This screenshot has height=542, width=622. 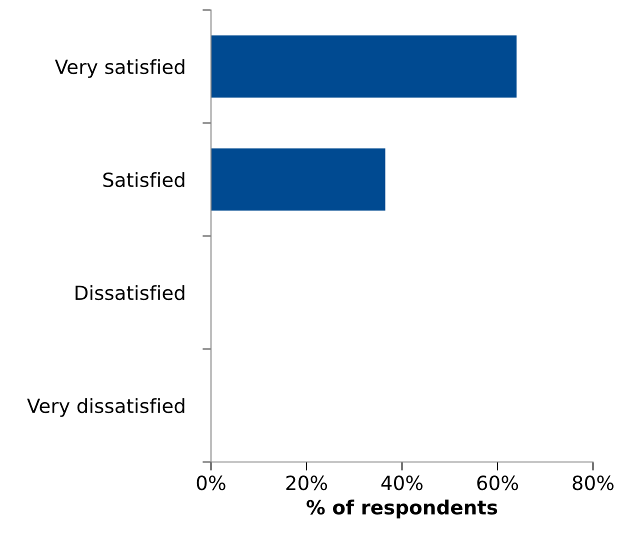 What do you see at coordinates (130, 292) in the screenshot?
I see `y-tick-label: Dissatisfied` at bounding box center [130, 292].